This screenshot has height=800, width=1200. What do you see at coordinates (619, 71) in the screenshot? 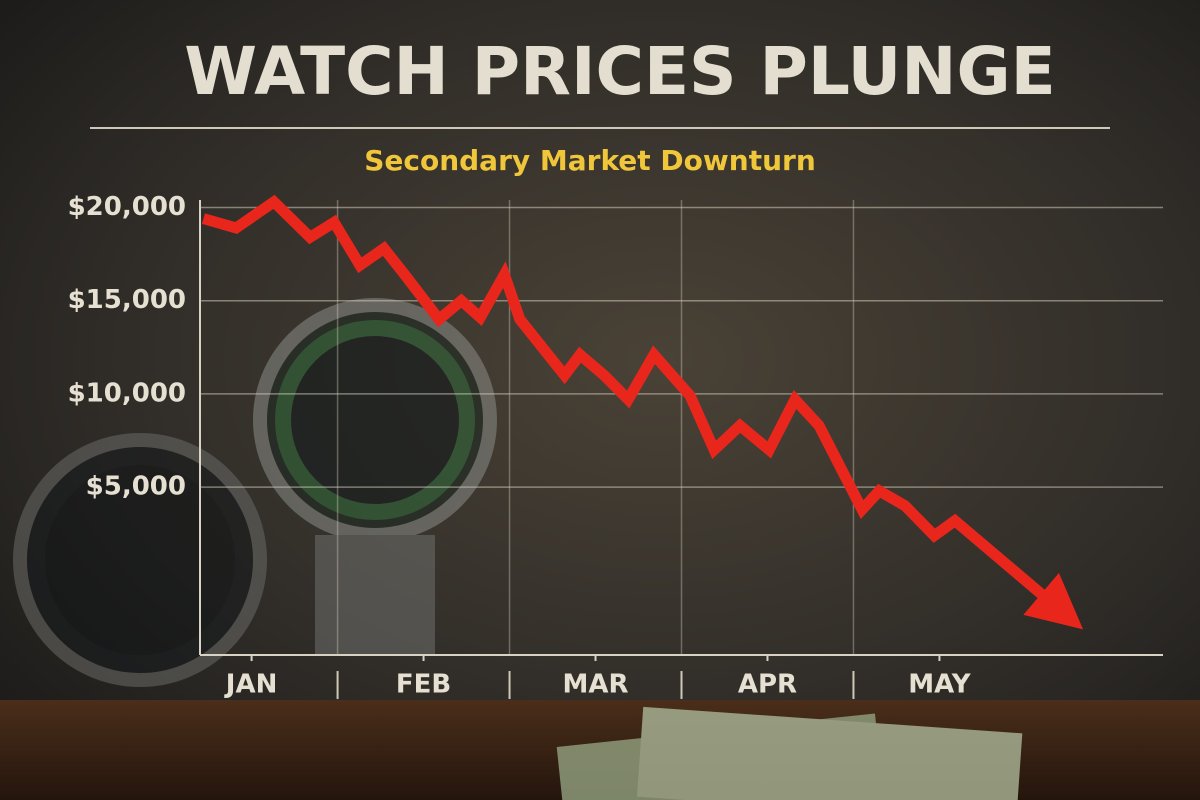
I see `chart-title: WATCH PRICES PLUNGE` at bounding box center [619, 71].